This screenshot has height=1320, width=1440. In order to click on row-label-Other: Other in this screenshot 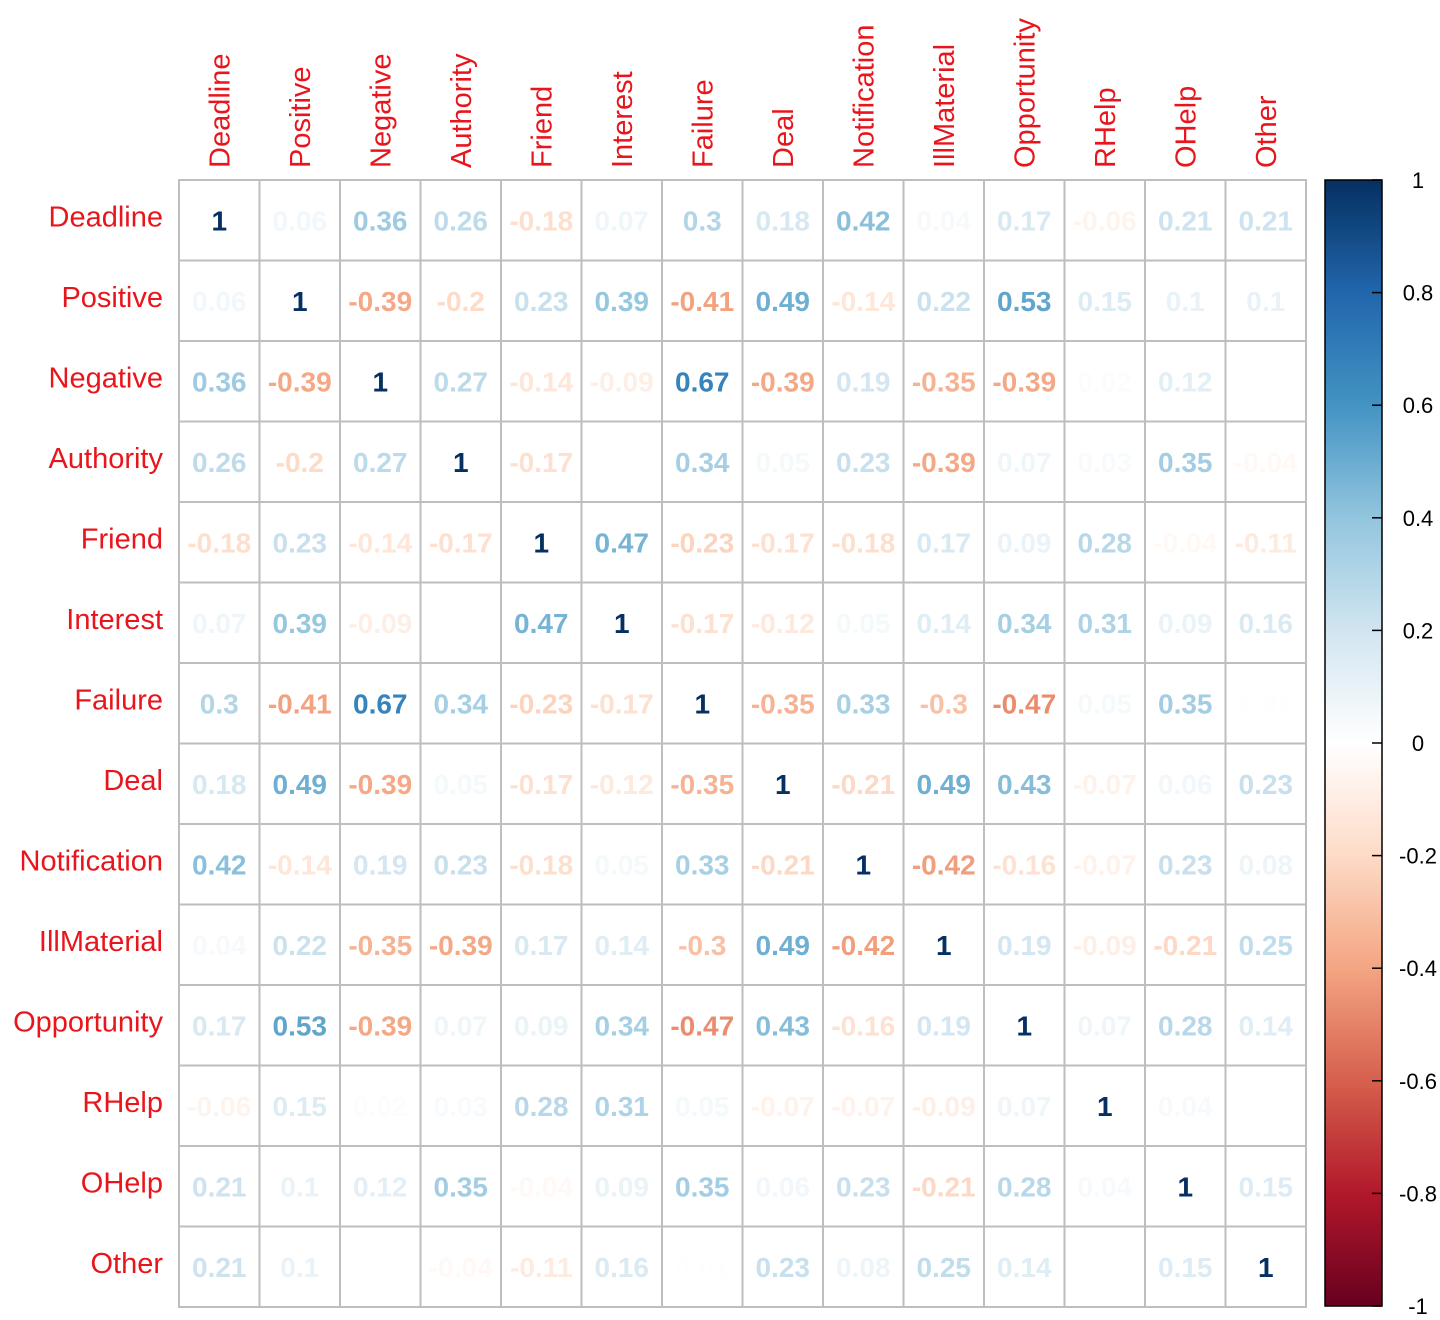, I will do `click(126, 1264)`.